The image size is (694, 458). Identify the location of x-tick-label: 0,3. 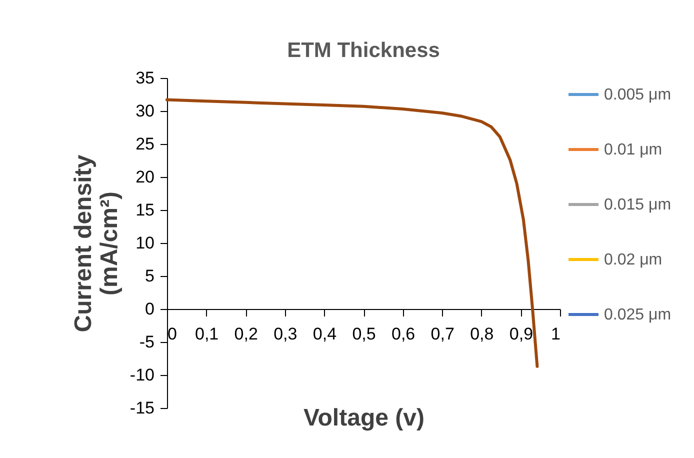
(286, 334).